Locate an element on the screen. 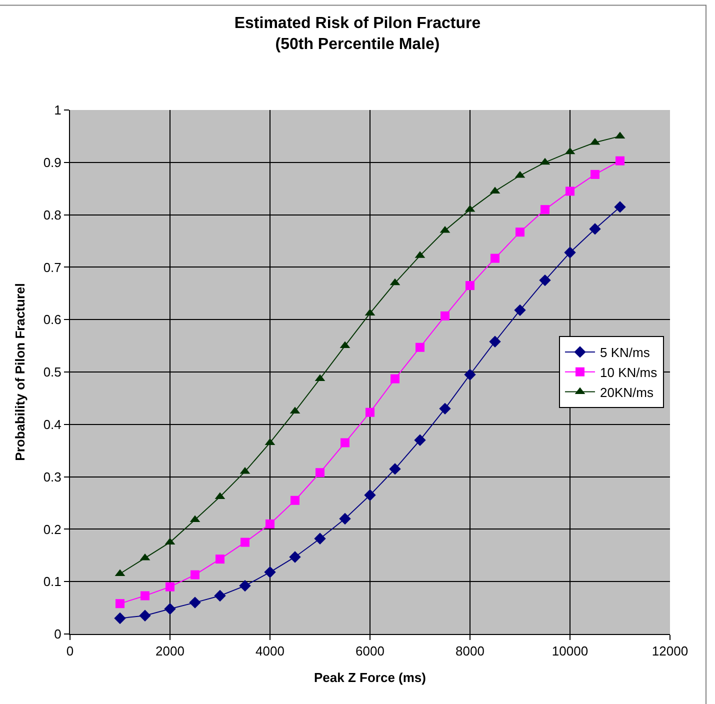 Image resolution: width=715 pixels, height=704 pixels. y-tick-label: 0.6 is located at coordinates (52, 320).